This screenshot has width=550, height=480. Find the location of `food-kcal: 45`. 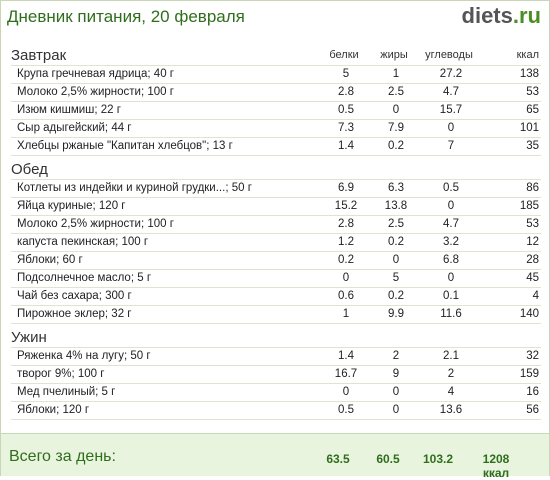

food-kcal: 45 is located at coordinates (532, 278).